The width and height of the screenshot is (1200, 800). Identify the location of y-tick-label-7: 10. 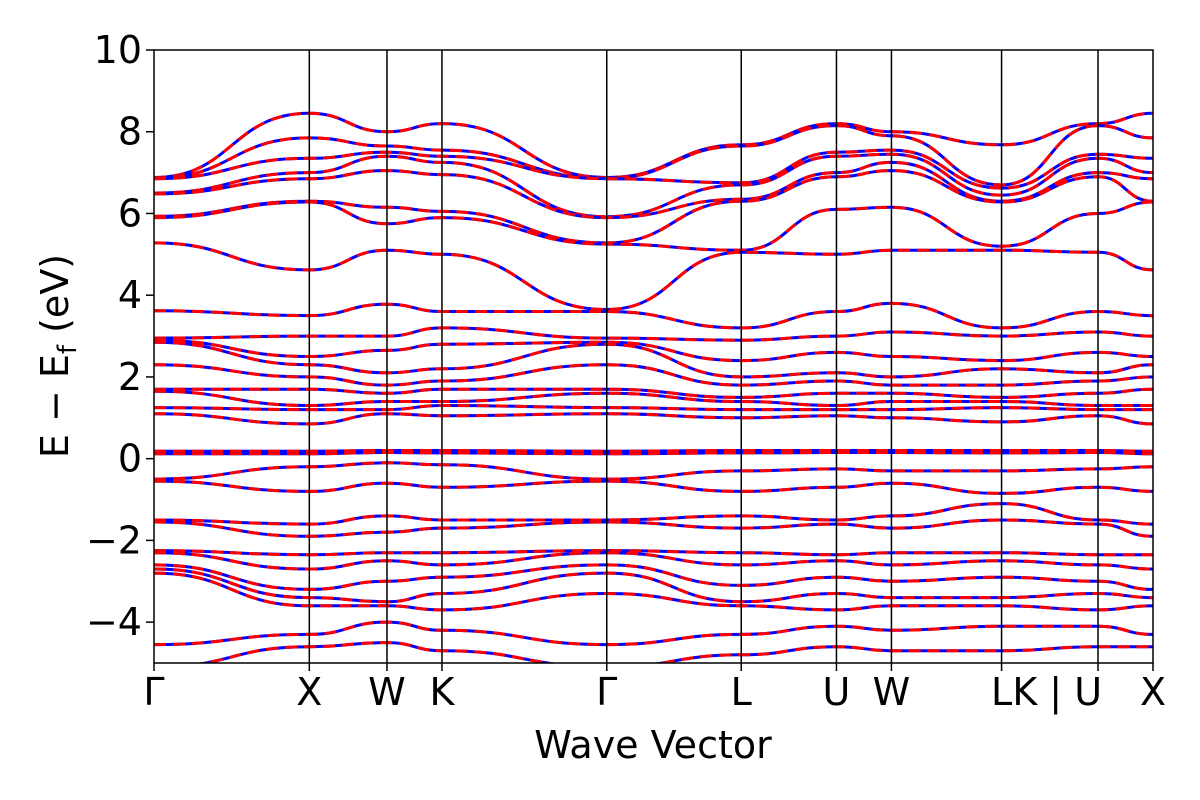
(118, 50).